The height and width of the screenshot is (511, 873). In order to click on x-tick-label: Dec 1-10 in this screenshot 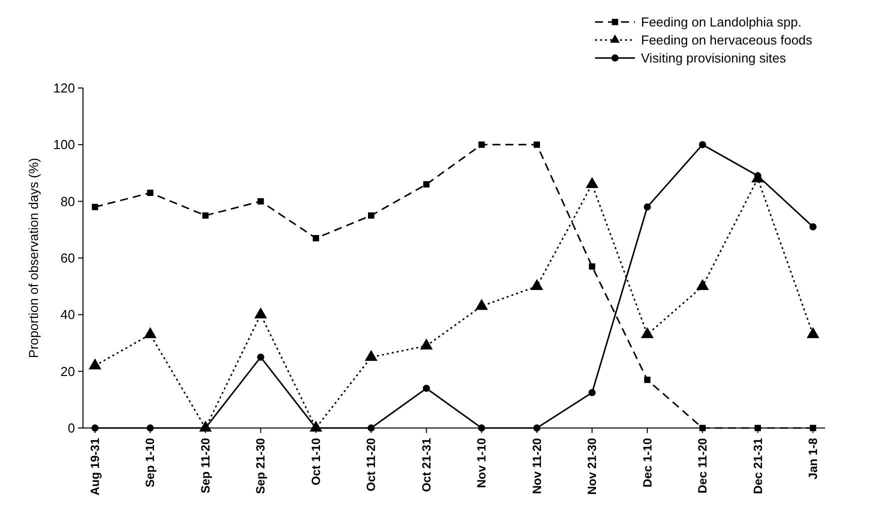, I will do `click(647, 463)`.